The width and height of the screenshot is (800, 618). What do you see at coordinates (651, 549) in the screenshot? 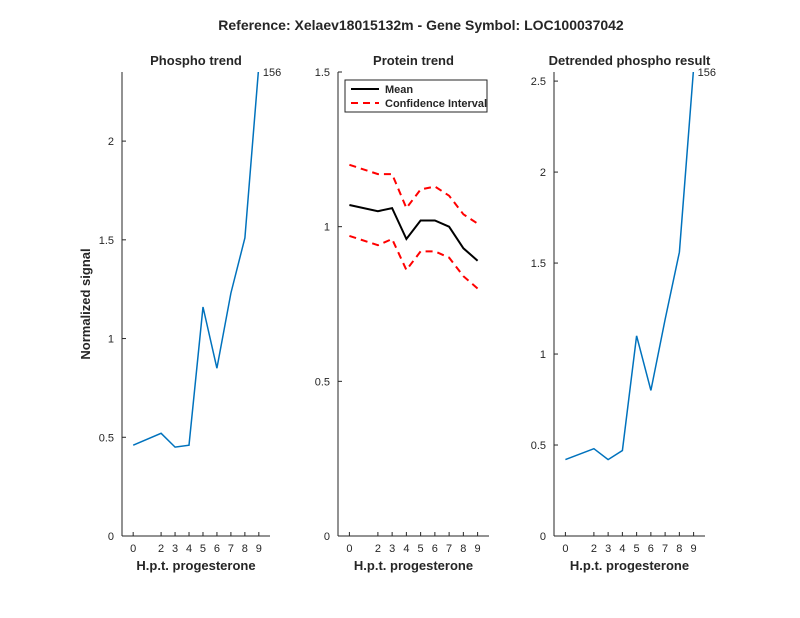
I see `detrended-phospho-x-tick-label: 6` at bounding box center [651, 549].